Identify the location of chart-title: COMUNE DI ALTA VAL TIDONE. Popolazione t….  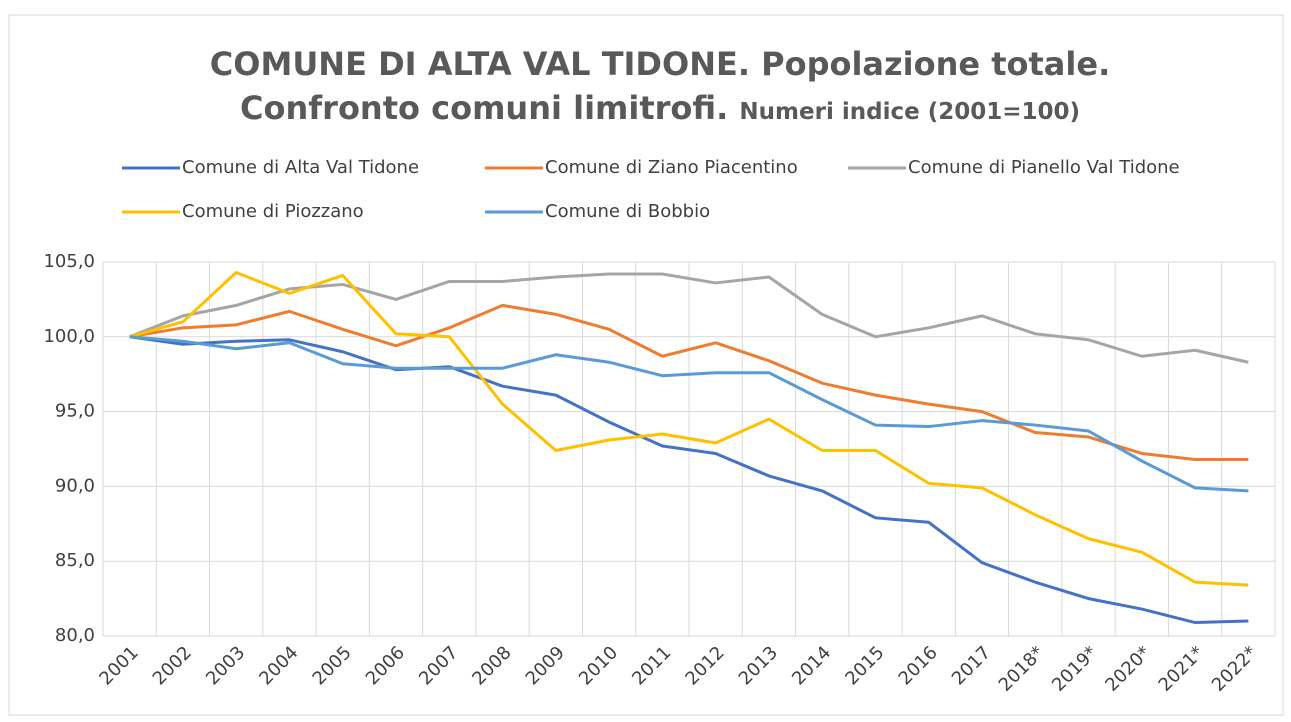
(660, 86).